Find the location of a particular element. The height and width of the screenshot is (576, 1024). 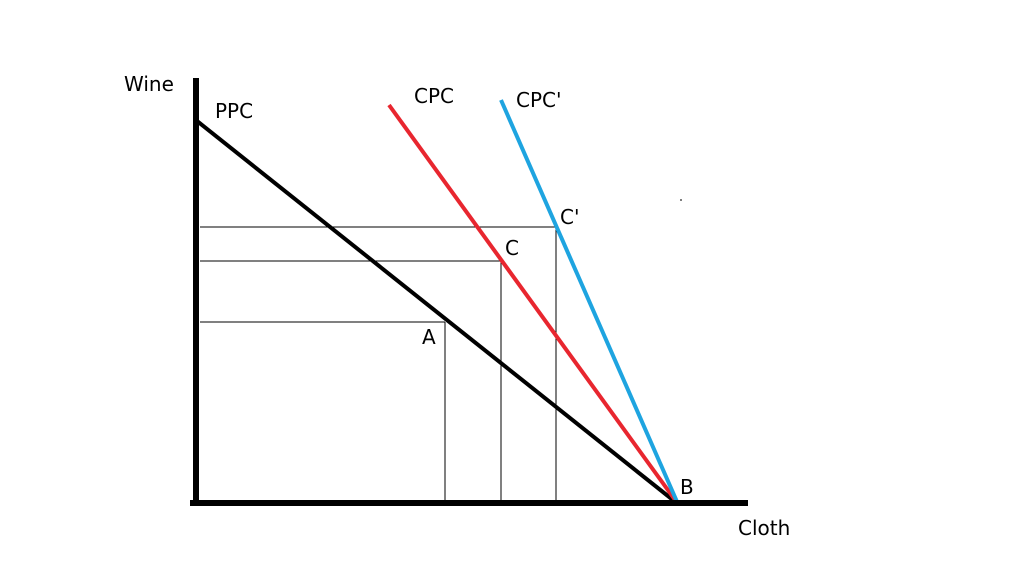

cpc-label: CPC is located at coordinates (434, 96).